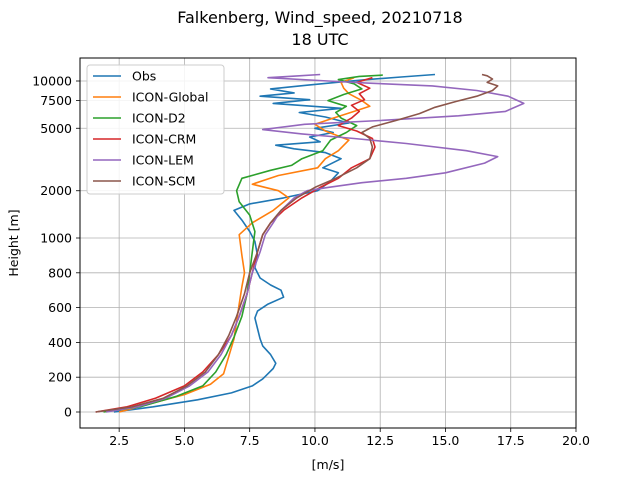 The image size is (640, 484). I want to click on x-tick-label: 5.0, so click(184, 440).